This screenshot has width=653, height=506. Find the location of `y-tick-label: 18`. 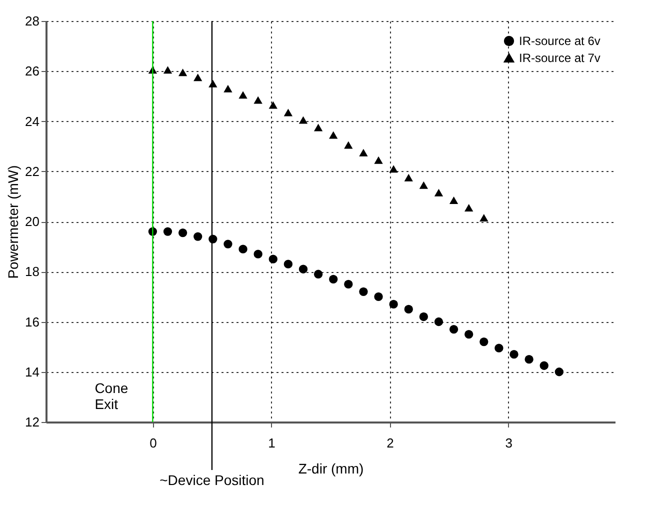

y-tick-label: 18 is located at coordinates (32, 272).